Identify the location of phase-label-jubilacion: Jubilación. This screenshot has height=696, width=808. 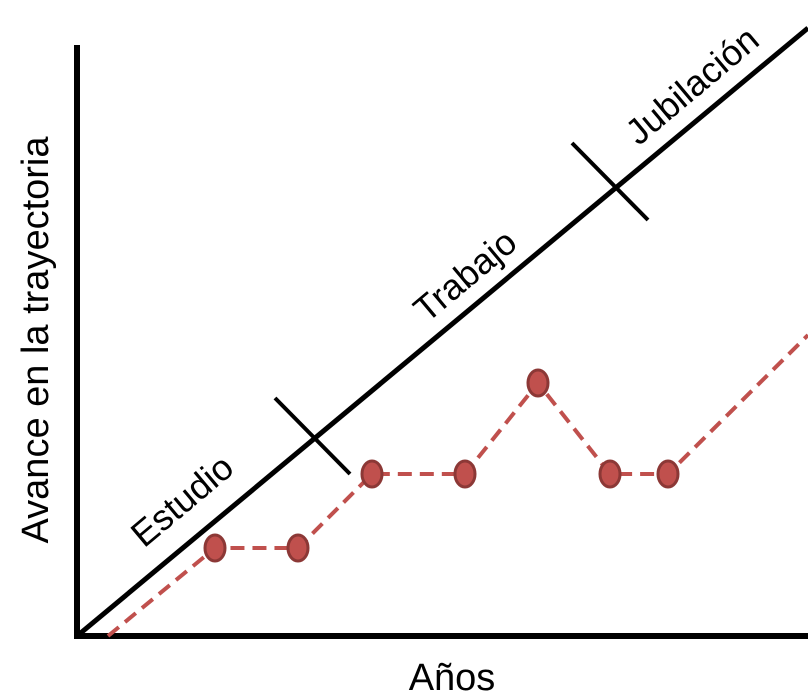
(691, 85).